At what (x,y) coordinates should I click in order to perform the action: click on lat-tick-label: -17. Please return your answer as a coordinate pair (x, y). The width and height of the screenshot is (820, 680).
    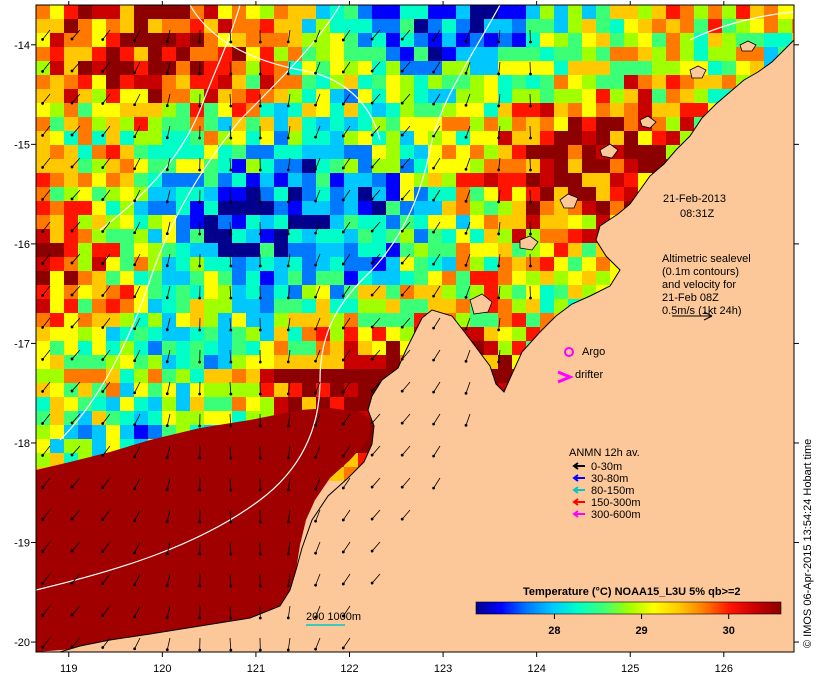
    Looking at the image, I should click on (22, 344).